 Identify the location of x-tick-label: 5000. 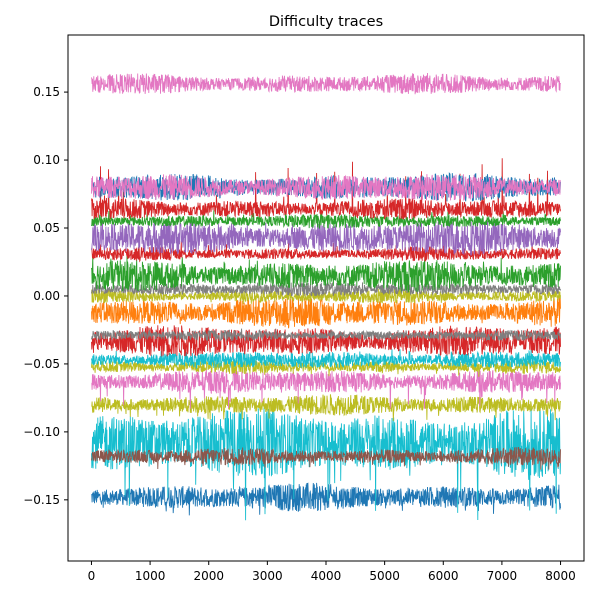
(384, 576).